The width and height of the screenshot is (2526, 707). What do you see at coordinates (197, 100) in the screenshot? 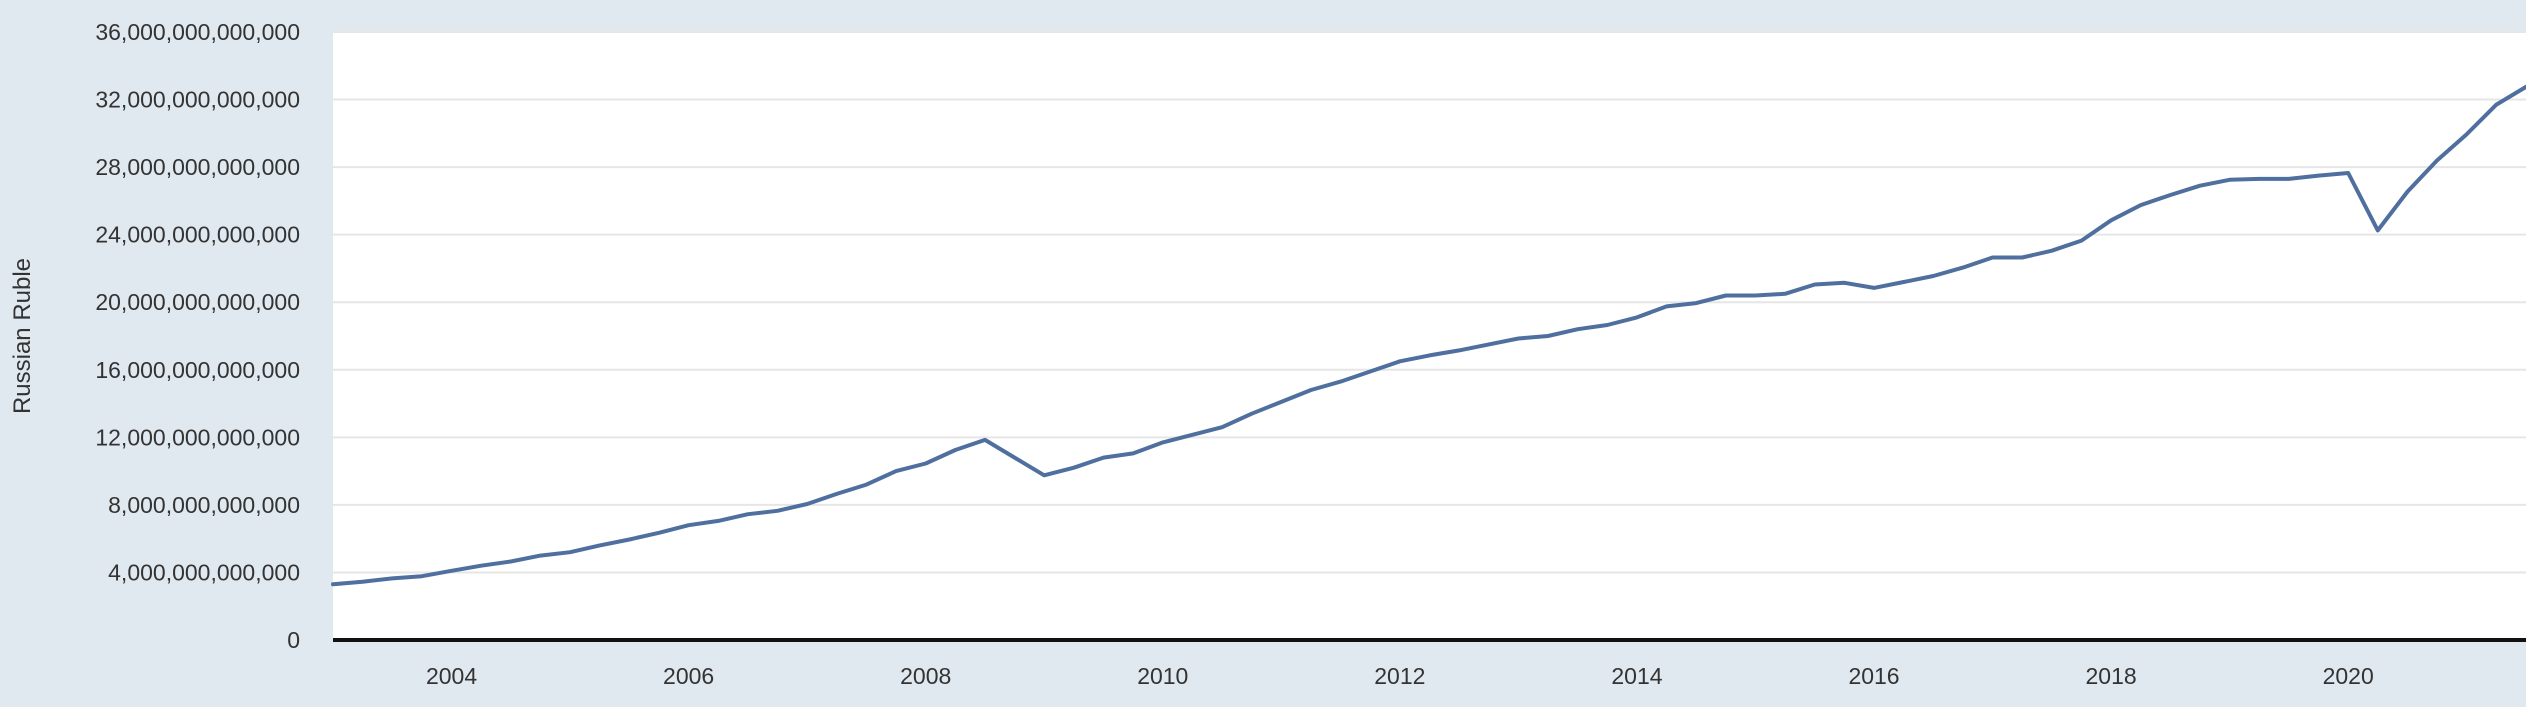
I see `y-tick-label: 32,000,000,000,000` at bounding box center [197, 100].